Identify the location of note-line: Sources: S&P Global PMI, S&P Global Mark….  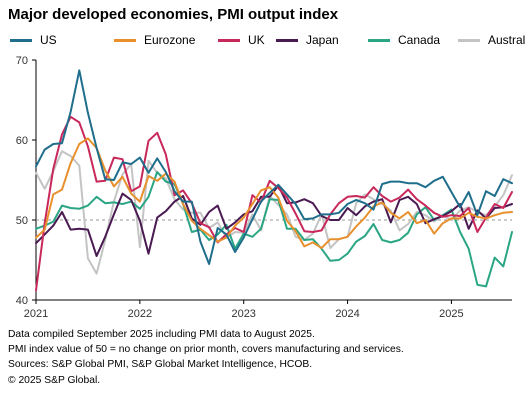
(160, 365).